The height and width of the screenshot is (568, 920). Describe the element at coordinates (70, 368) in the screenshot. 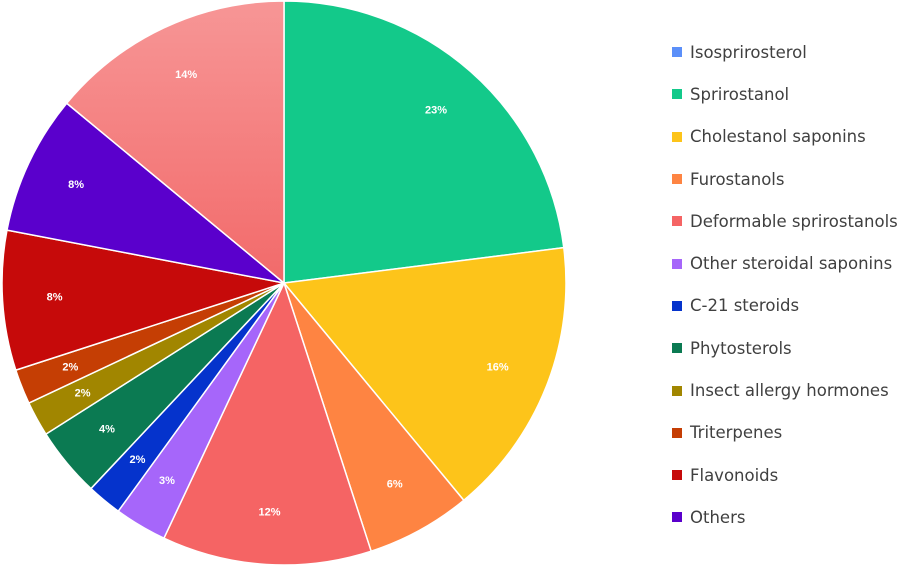

I see `slice-label-10: 2%` at that location.